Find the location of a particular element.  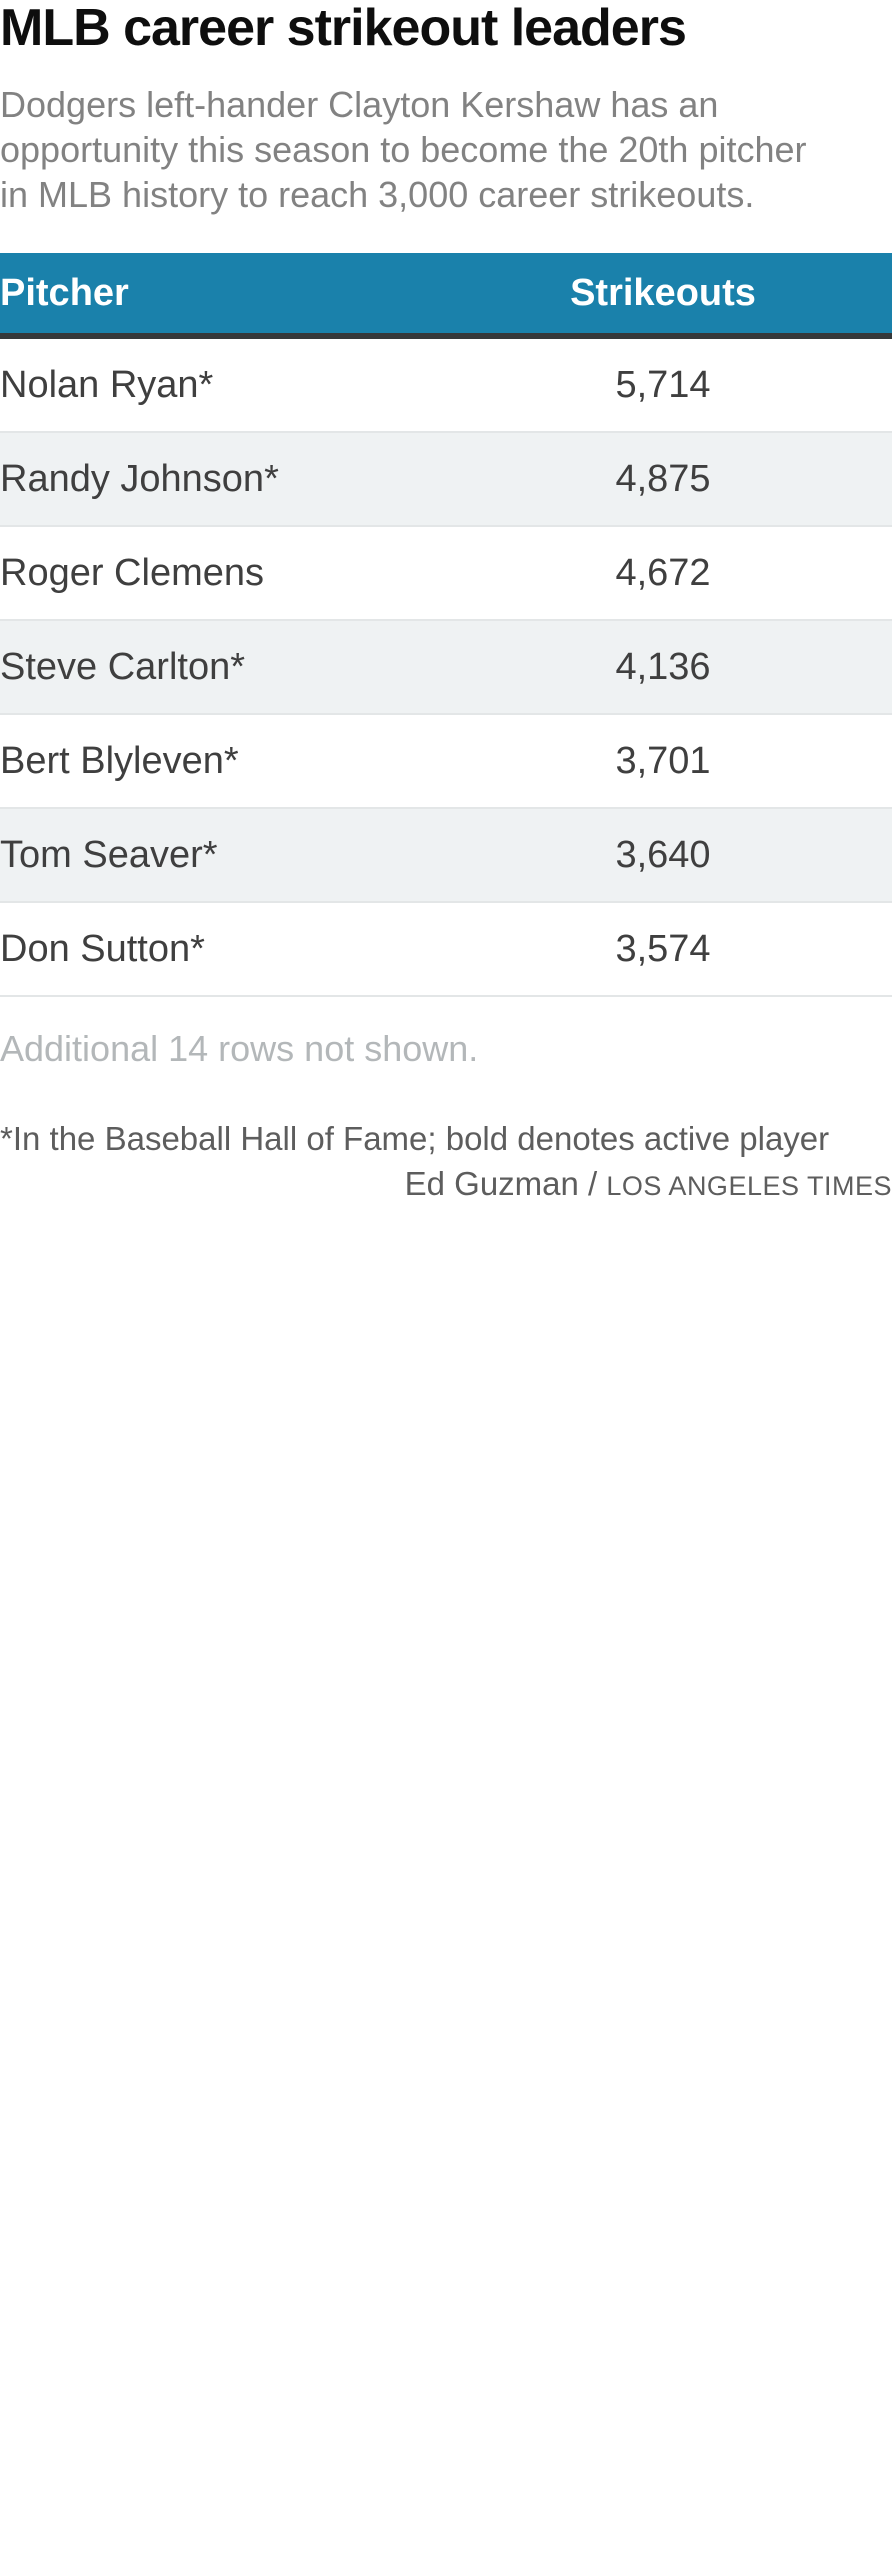

pitcher-cell: Don Sutton* is located at coordinates (217, 949).